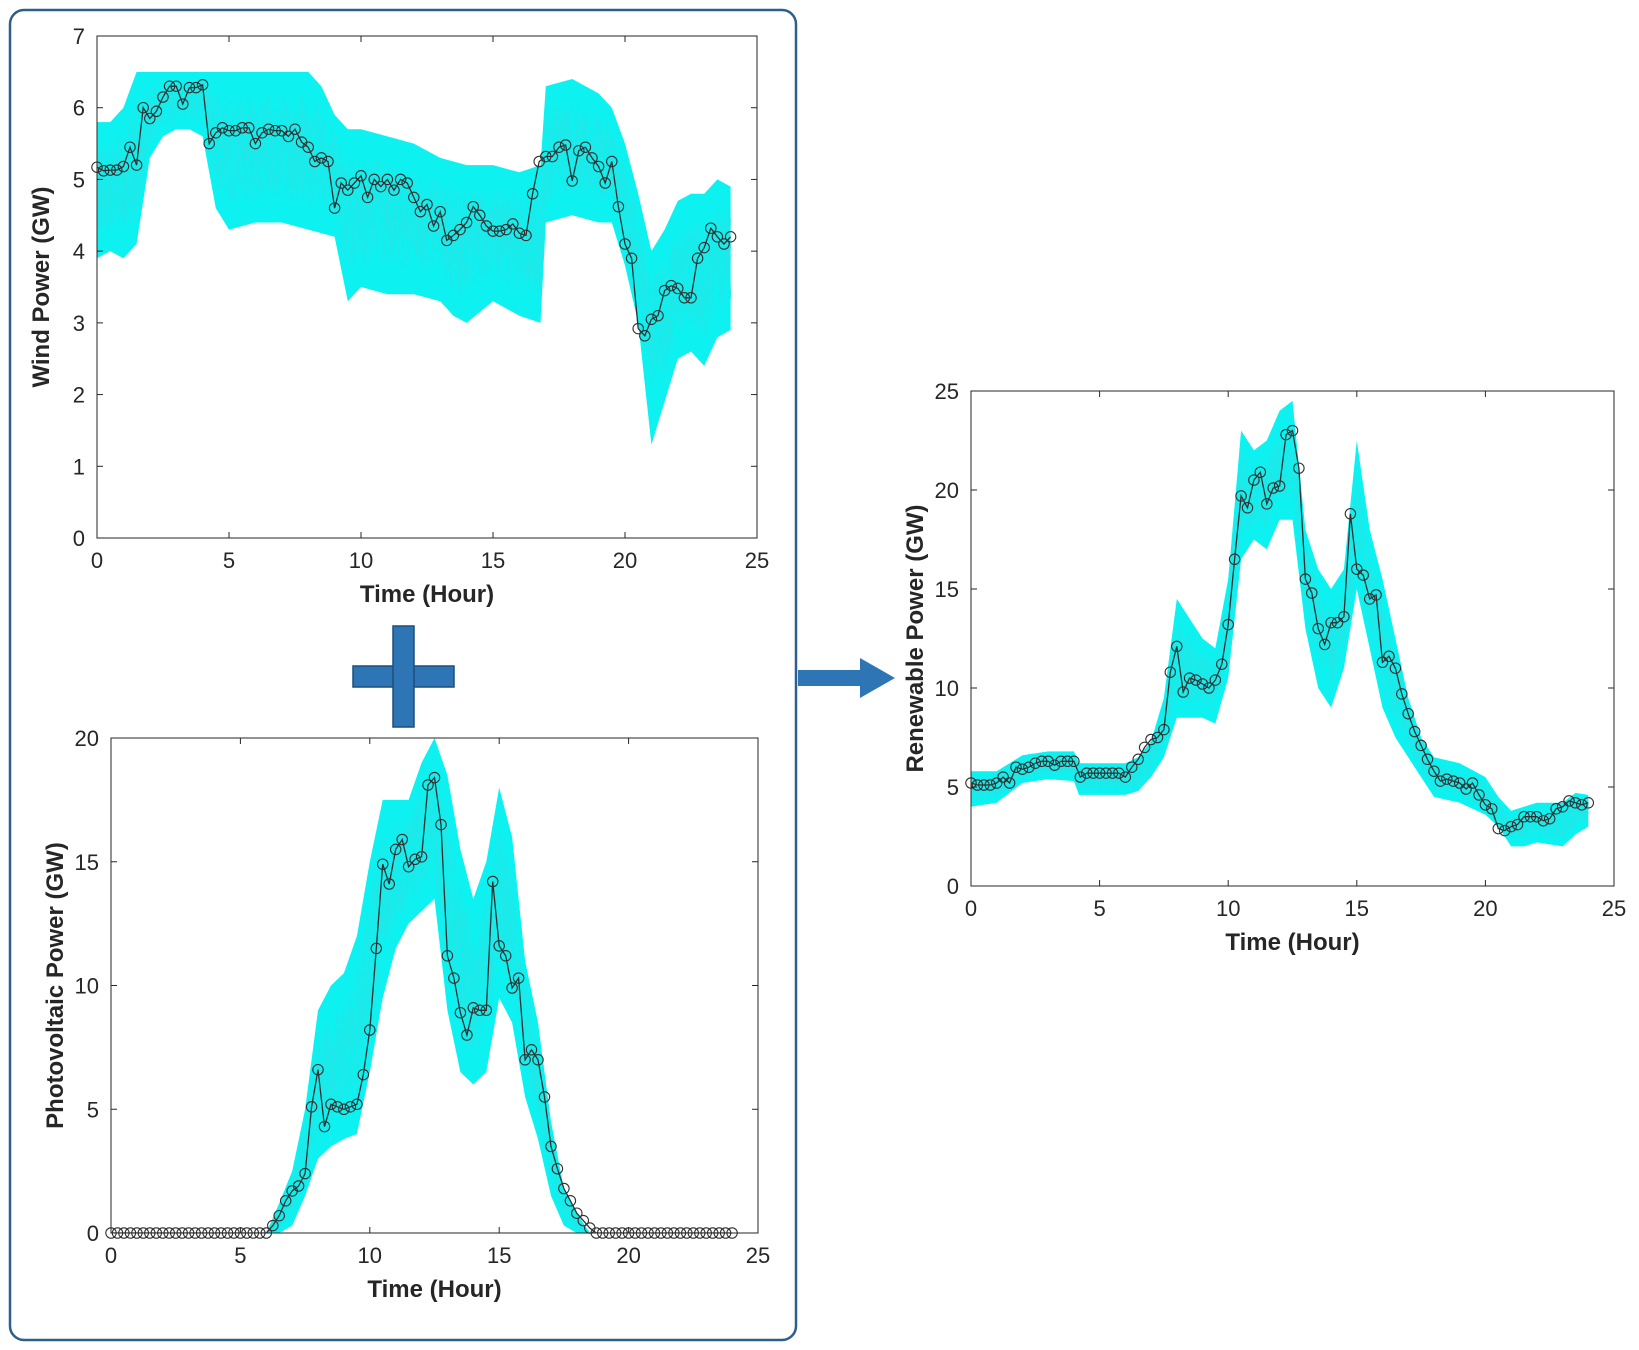 This screenshot has width=1639, height=1350. What do you see at coordinates (1357, 908) in the screenshot?
I see `x-tick-label: 15` at bounding box center [1357, 908].